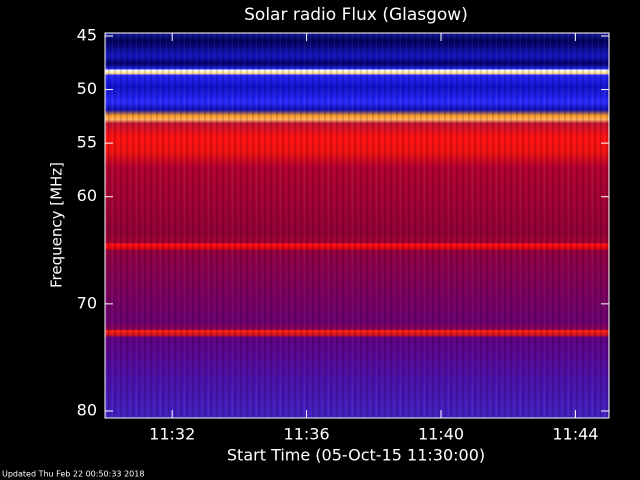 This screenshot has height=480, width=640. What do you see at coordinates (172, 434) in the screenshot?
I see `x-tick-label: 11:32` at bounding box center [172, 434].